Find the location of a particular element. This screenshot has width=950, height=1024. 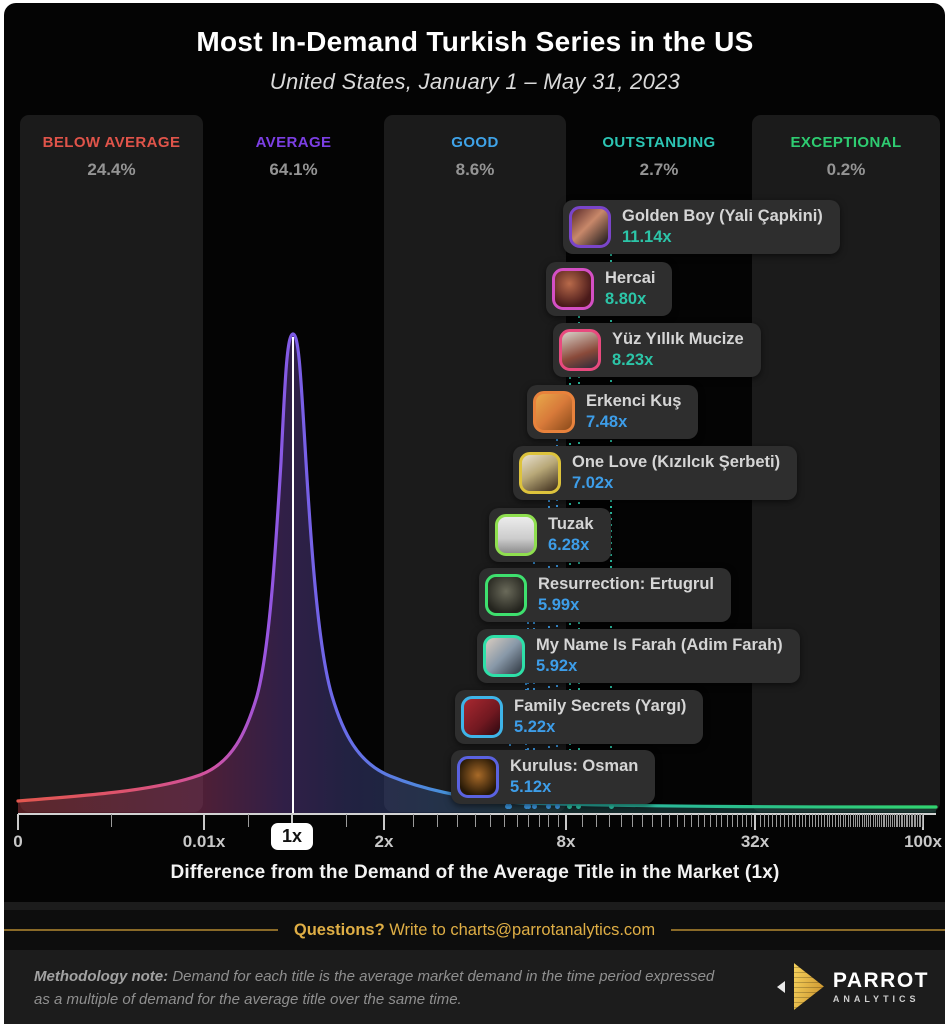

series-demand-value: 5.22x is located at coordinates (535, 727).